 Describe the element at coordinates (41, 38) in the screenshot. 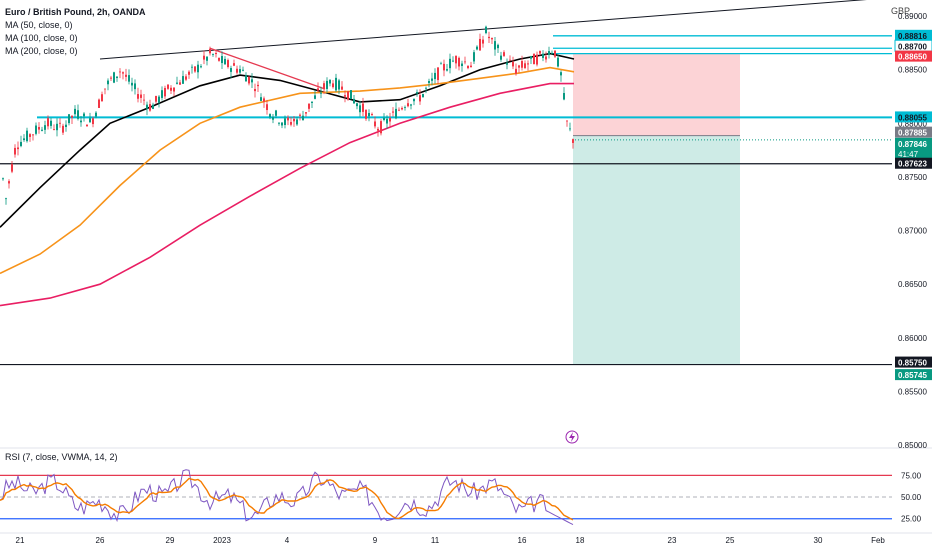

I see `ma100-legend: MA (100, close, 0)` at that location.